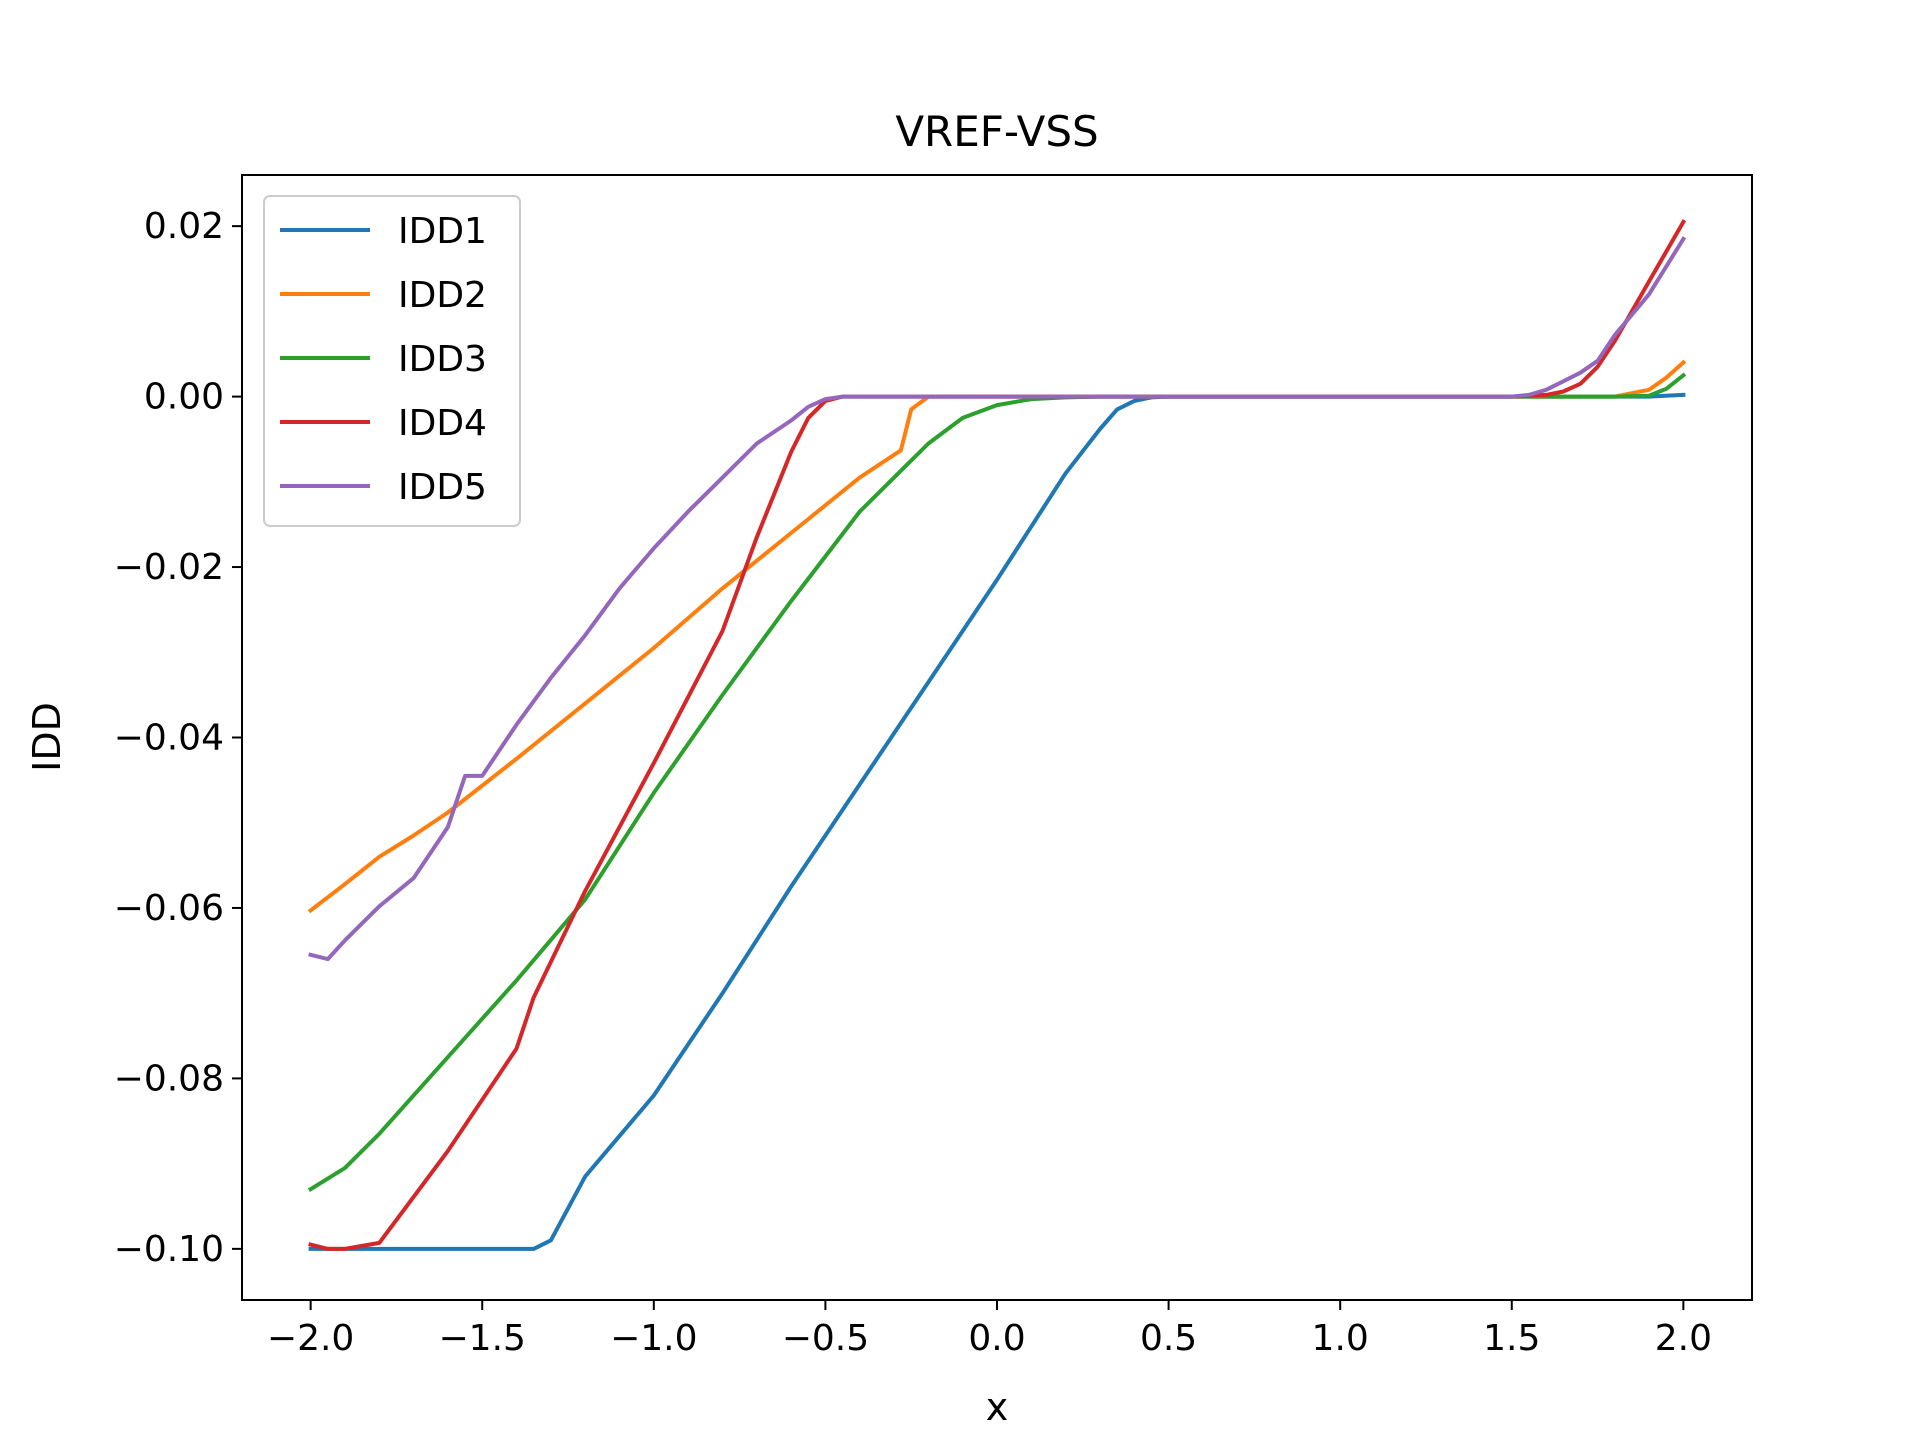 This screenshot has width=1920, height=1445. Describe the element at coordinates (997, 1407) in the screenshot. I see `x-axis-label: x` at that location.